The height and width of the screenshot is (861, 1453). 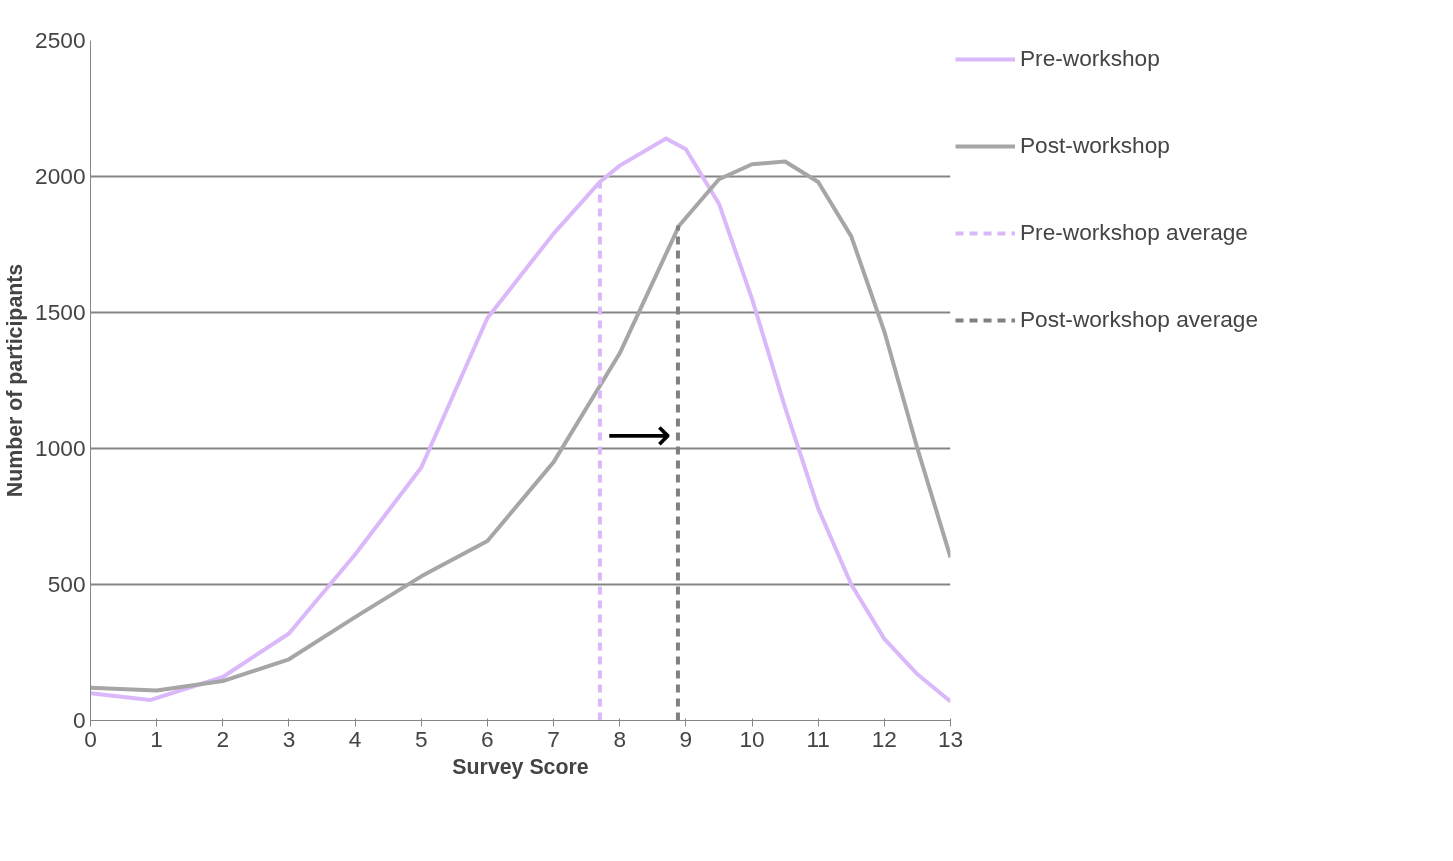 What do you see at coordinates (223, 738) in the screenshot?
I see `x-tick-label: 2` at bounding box center [223, 738].